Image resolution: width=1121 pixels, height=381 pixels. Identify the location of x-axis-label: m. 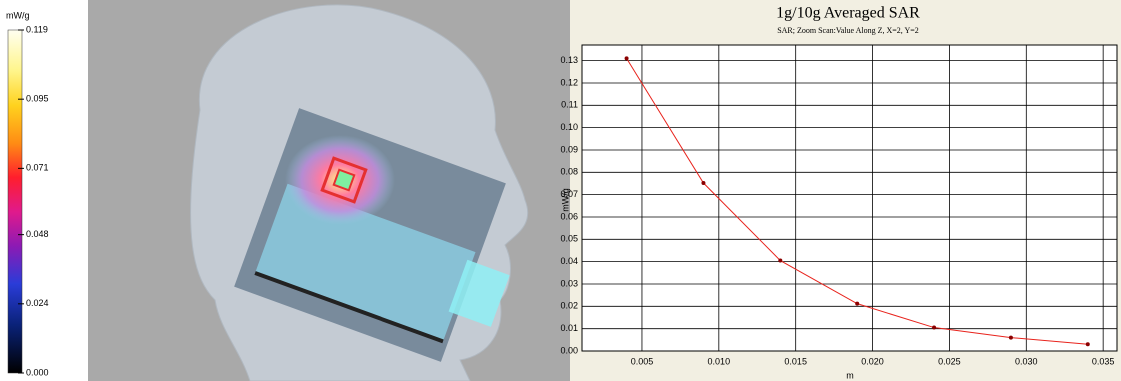
(850, 375).